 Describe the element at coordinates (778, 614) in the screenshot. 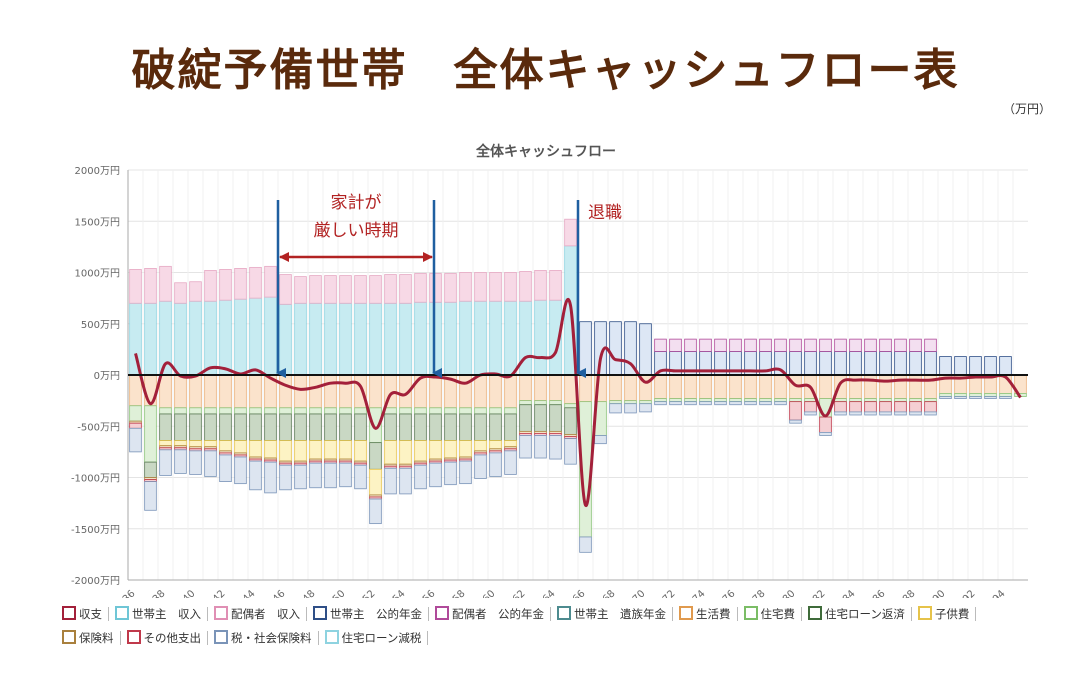

I see `legend-label: 住宅費` at that location.